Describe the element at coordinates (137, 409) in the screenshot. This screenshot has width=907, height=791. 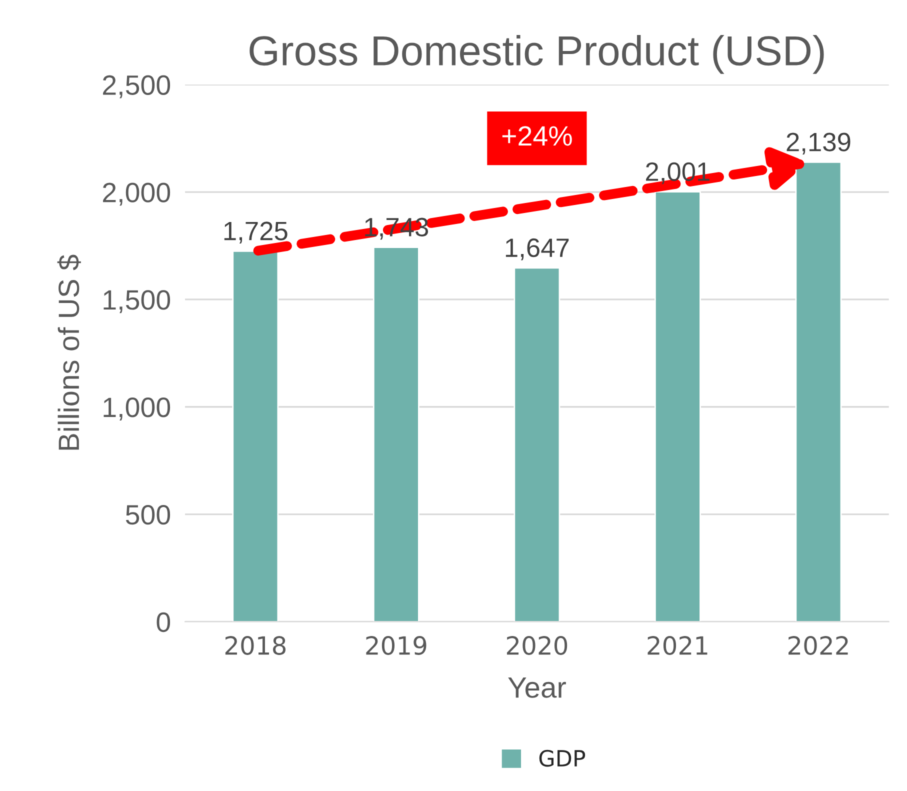
I see `y-tick-label: 1,000` at that location.